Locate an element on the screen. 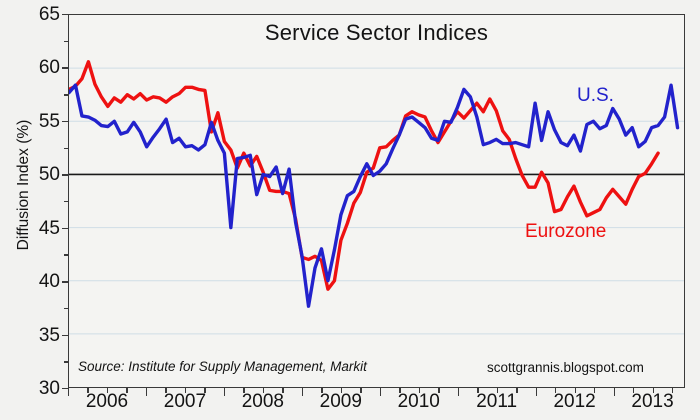  y-tick-label: 35 is located at coordinates (49, 335).